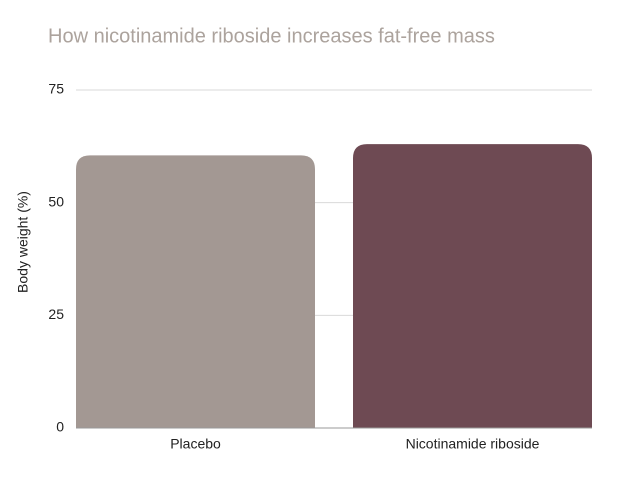 The image size is (640, 480). I want to click on x-tick-label: Nicotinamide riboside, so click(473, 444).